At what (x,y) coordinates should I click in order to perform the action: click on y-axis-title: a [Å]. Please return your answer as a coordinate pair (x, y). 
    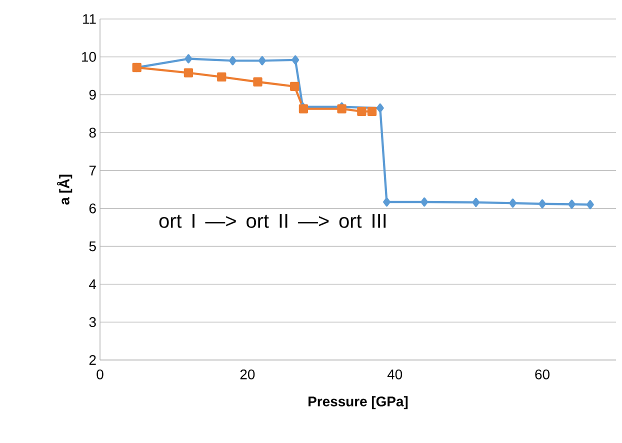
    Looking at the image, I should click on (64, 189).